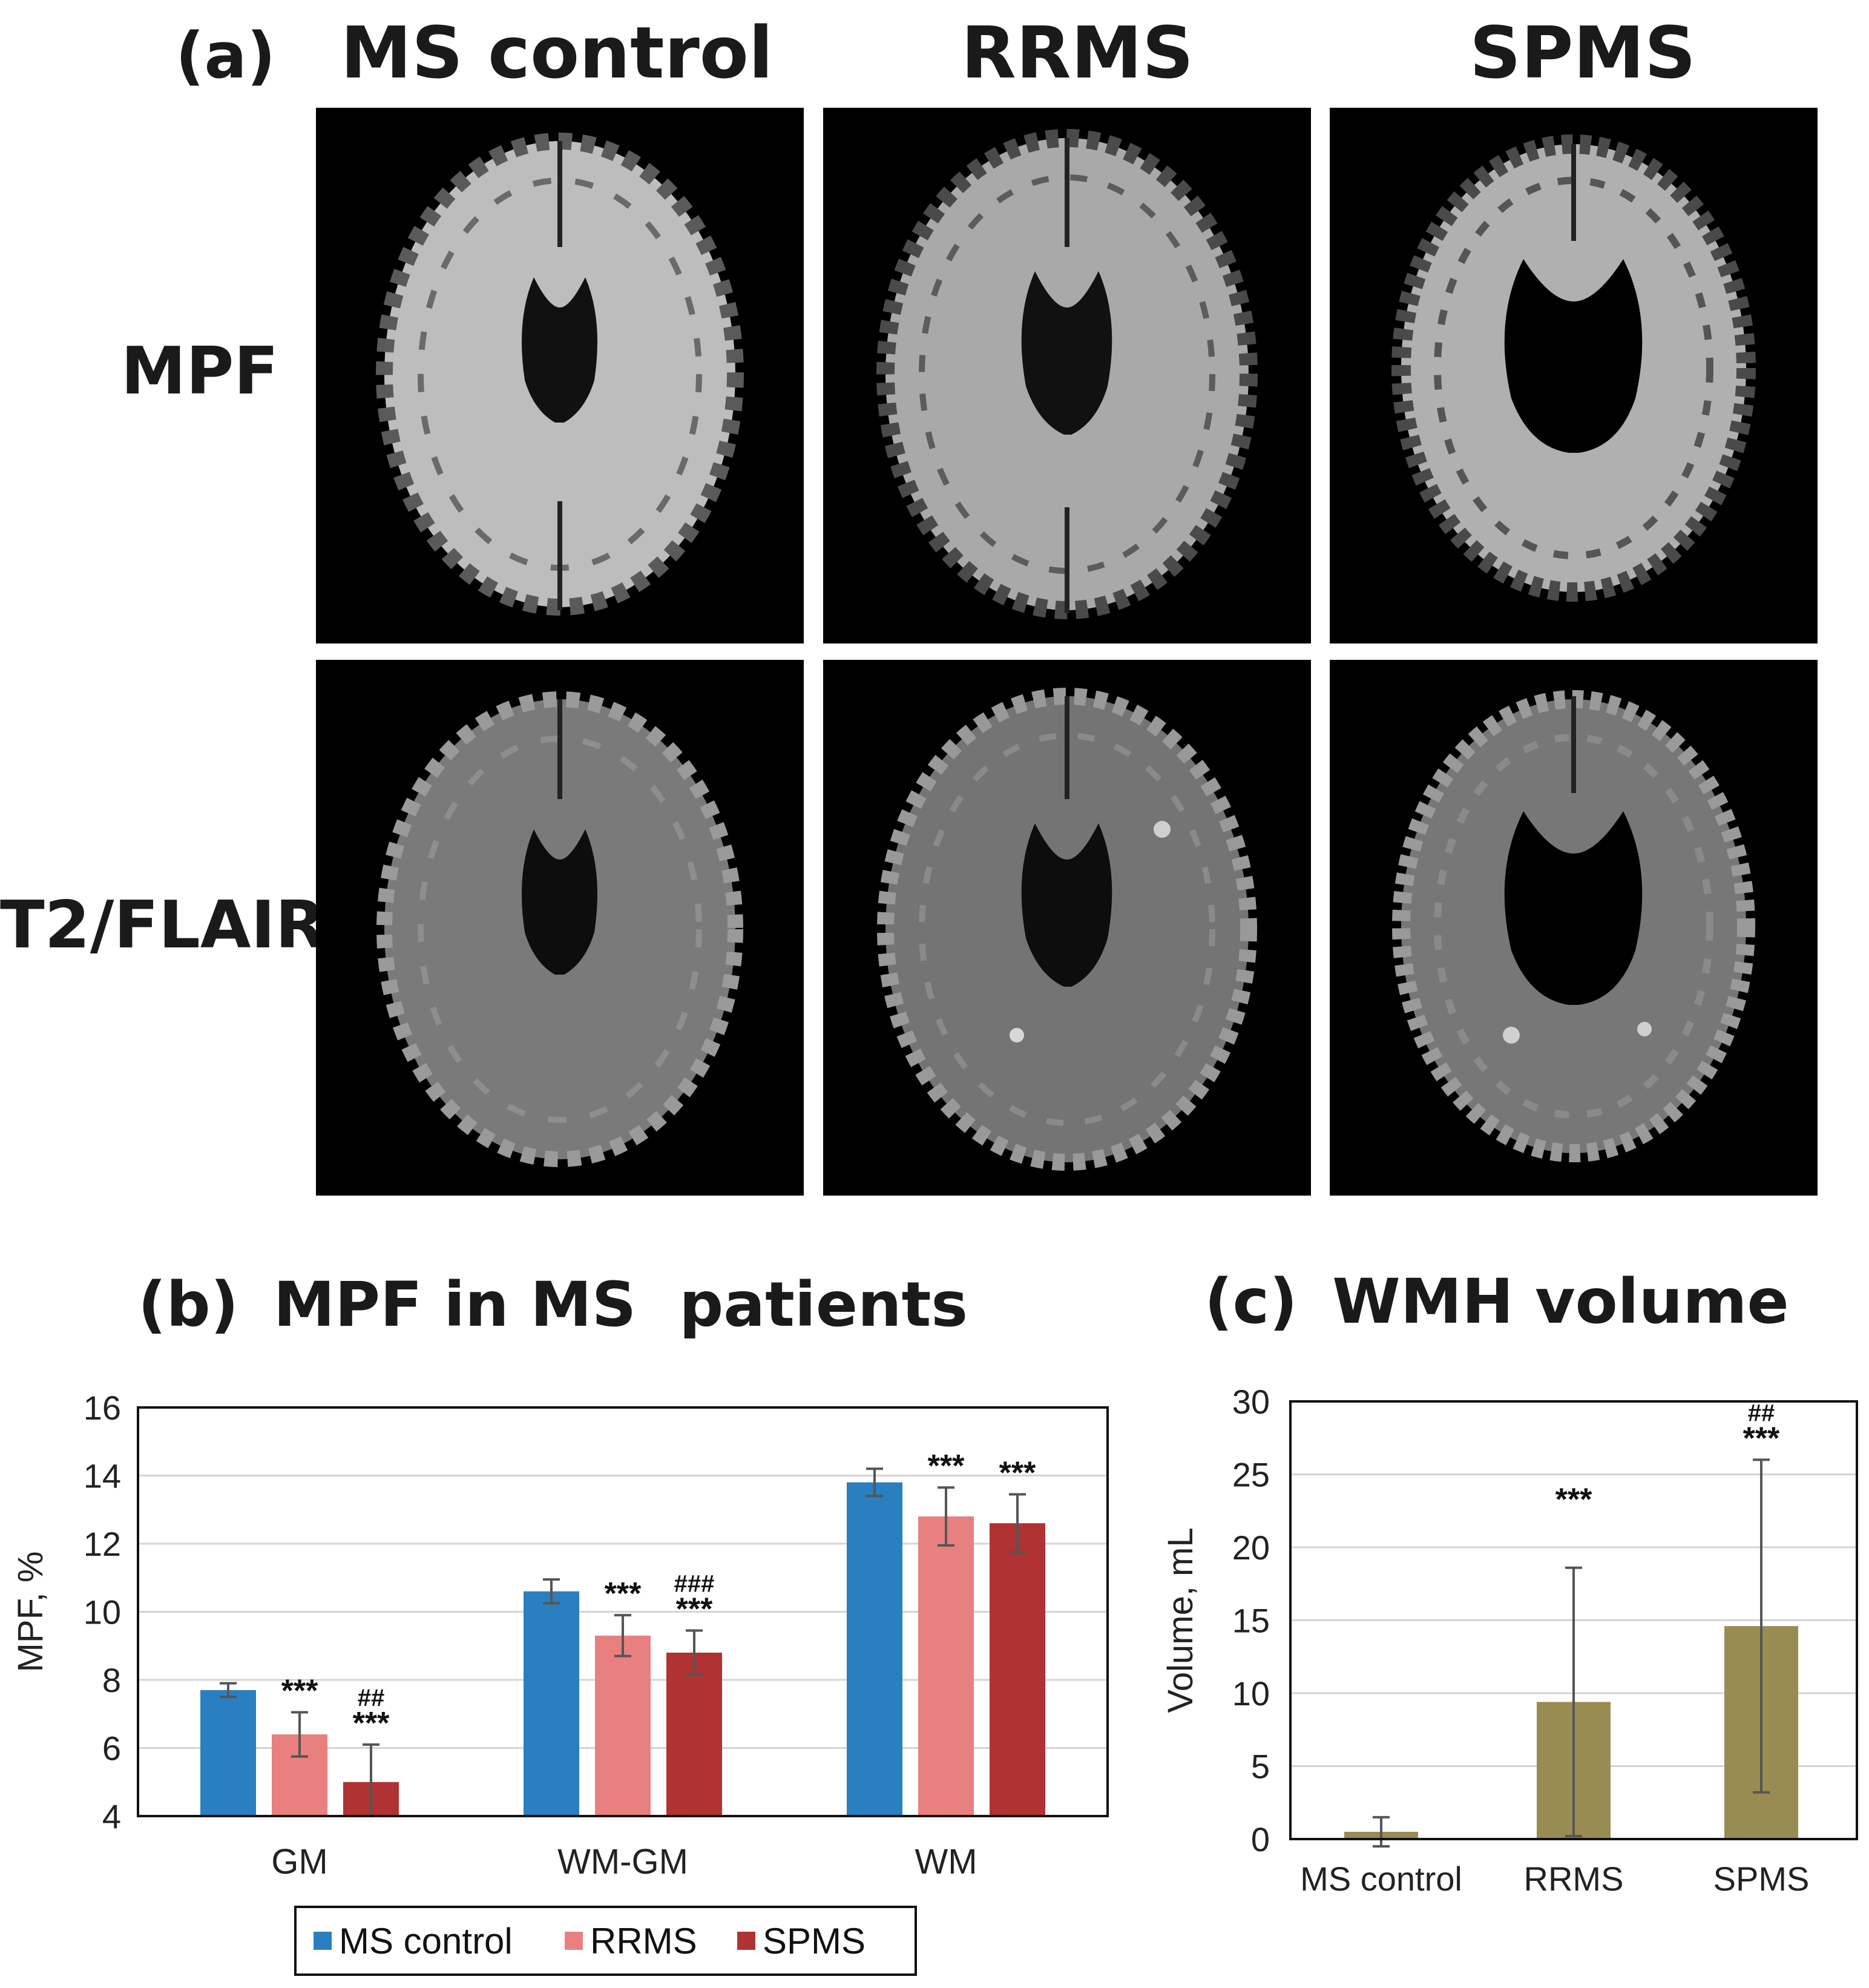  Describe the element at coordinates (103, 1476) in the screenshot. I see `y-tick-label: 14` at that location.